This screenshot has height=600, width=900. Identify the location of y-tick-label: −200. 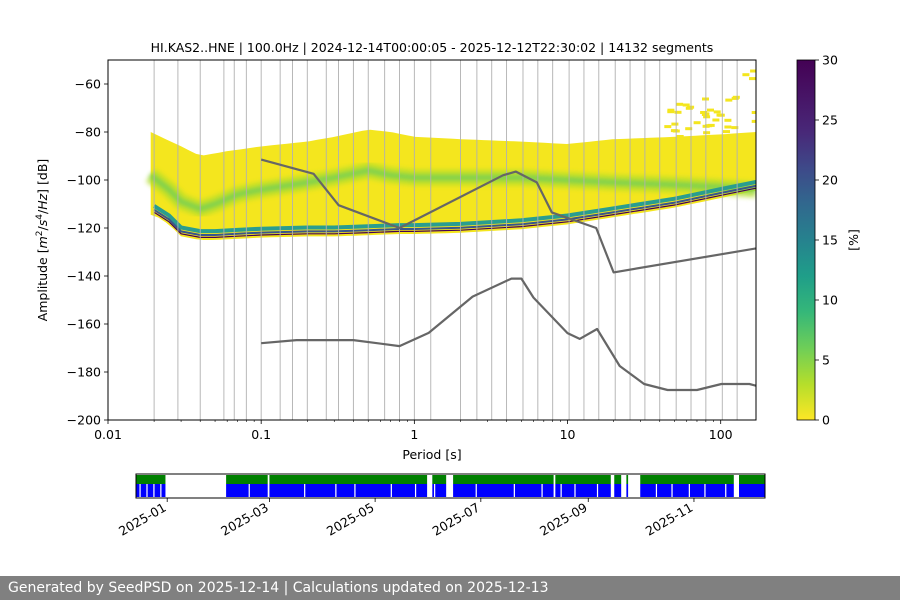
(84, 420).